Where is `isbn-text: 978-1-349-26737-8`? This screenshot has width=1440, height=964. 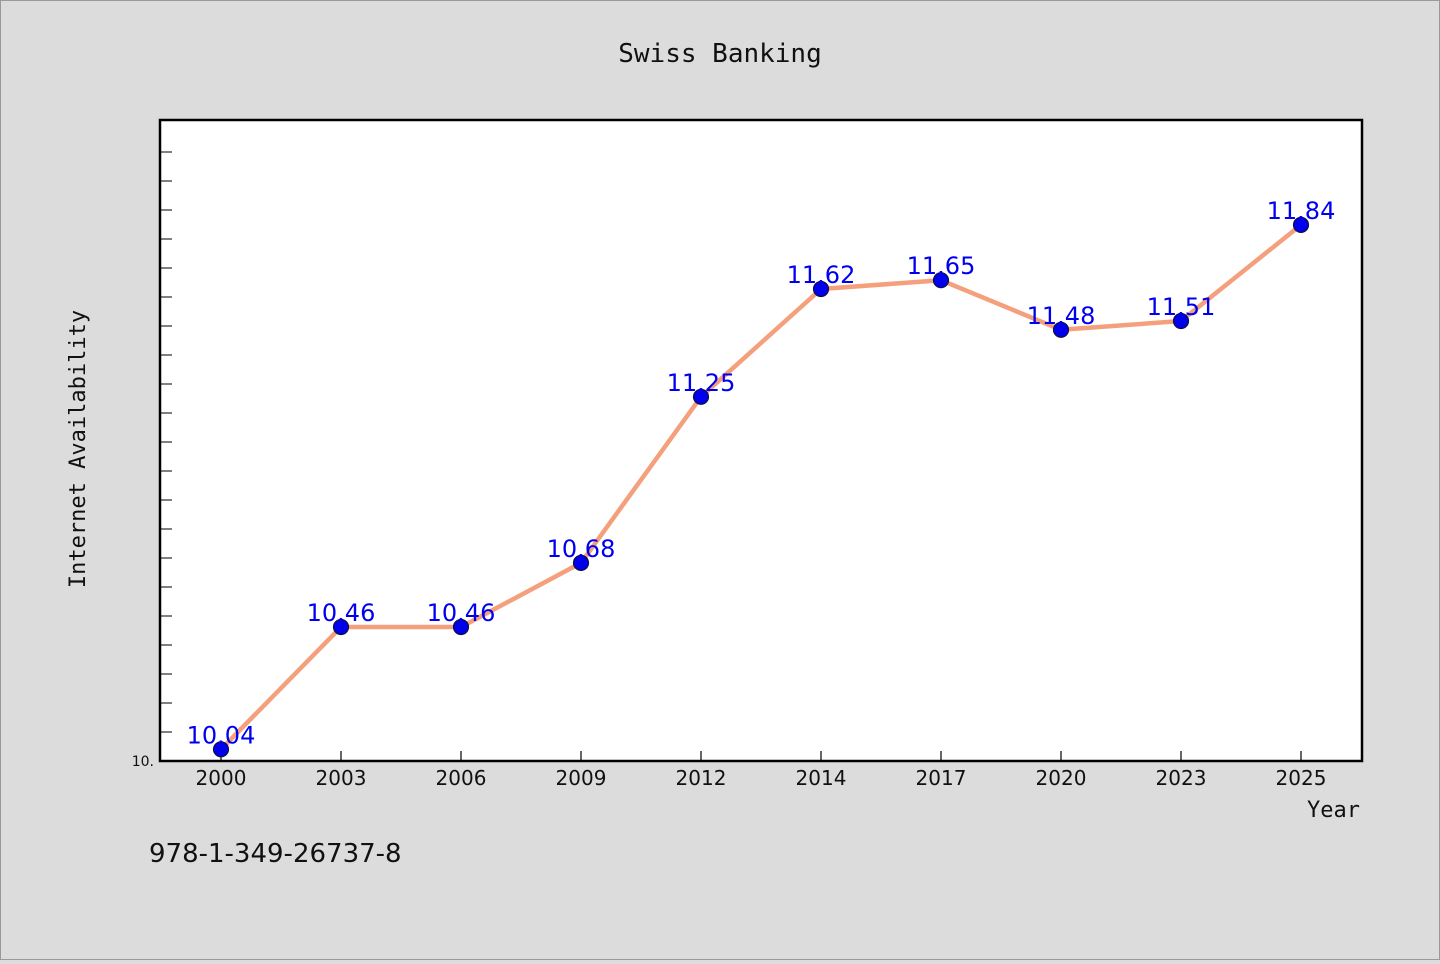
isbn-text: 978-1-349-26737-8 is located at coordinates (275, 854).